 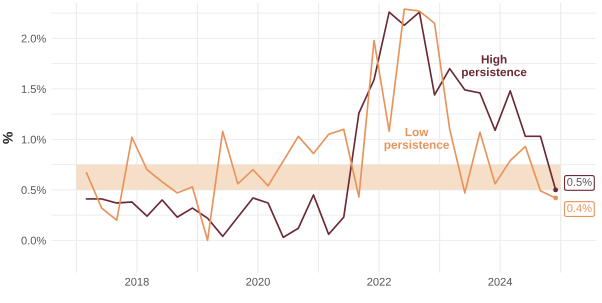 What do you see at coordinates (137, 282) in the screenshot?
I see `x-tick-label: 2018` at bounding box center [137, 282].